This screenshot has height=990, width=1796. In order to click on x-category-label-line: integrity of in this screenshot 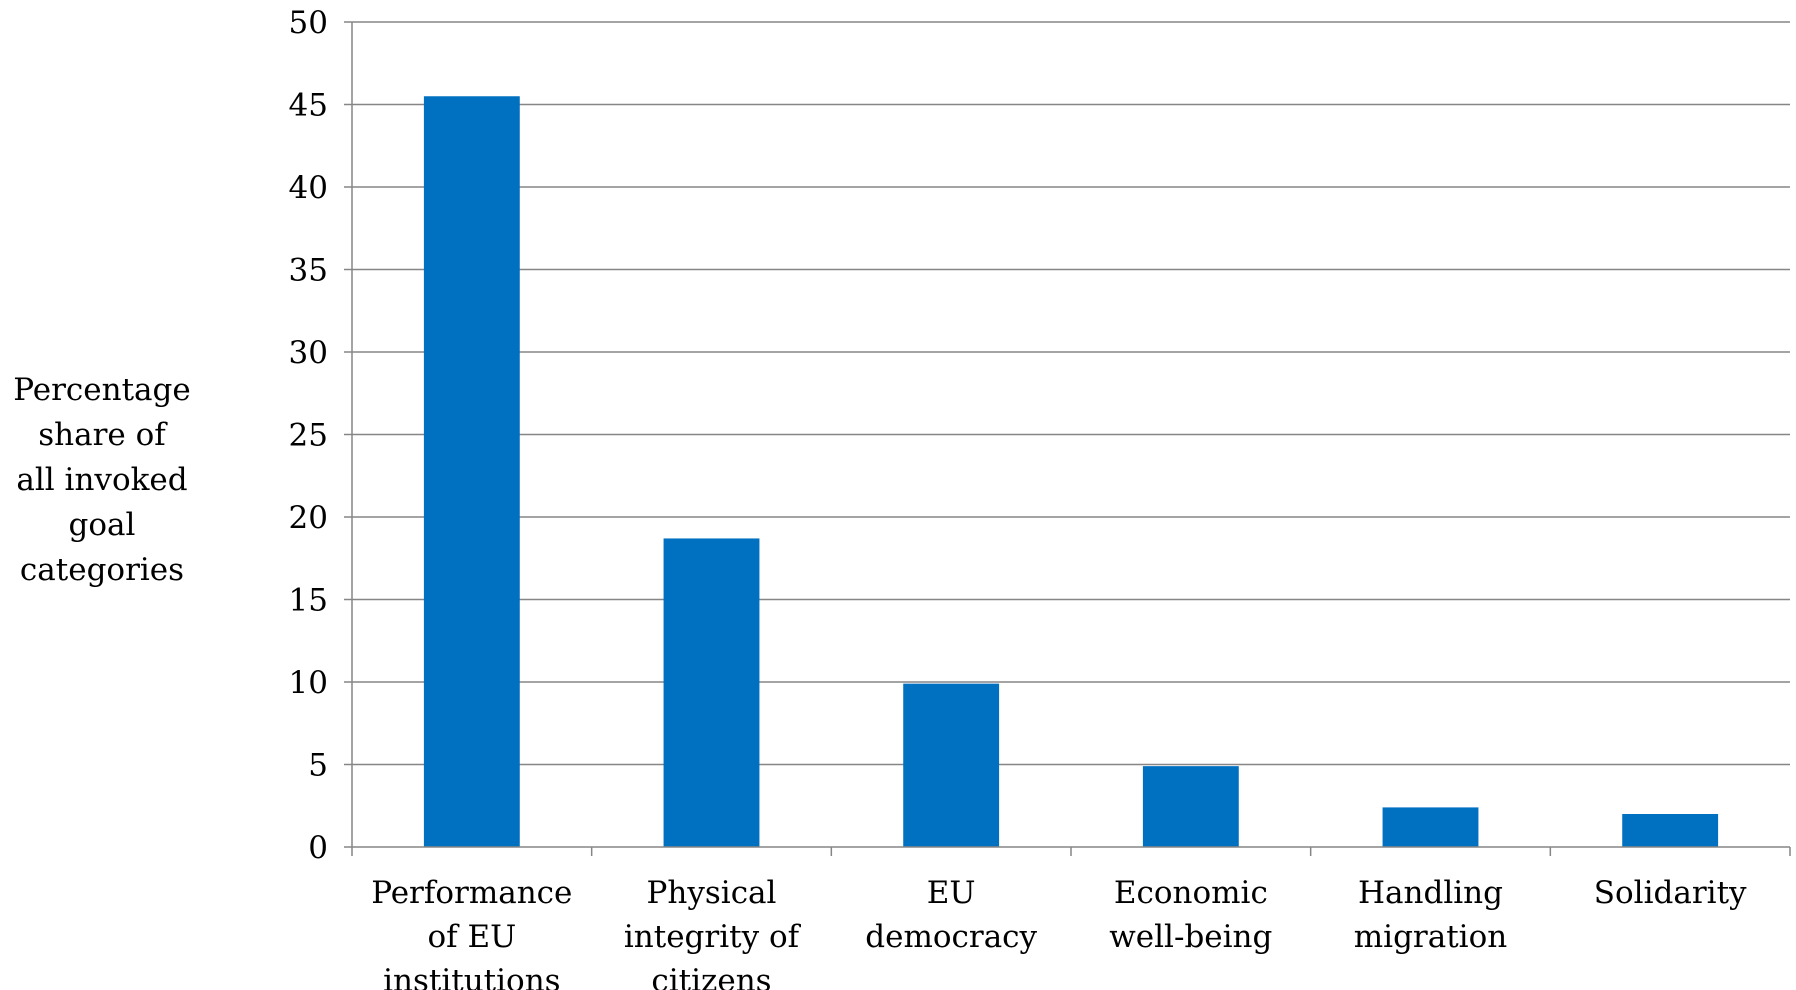, I will do `click(713, 937)`.